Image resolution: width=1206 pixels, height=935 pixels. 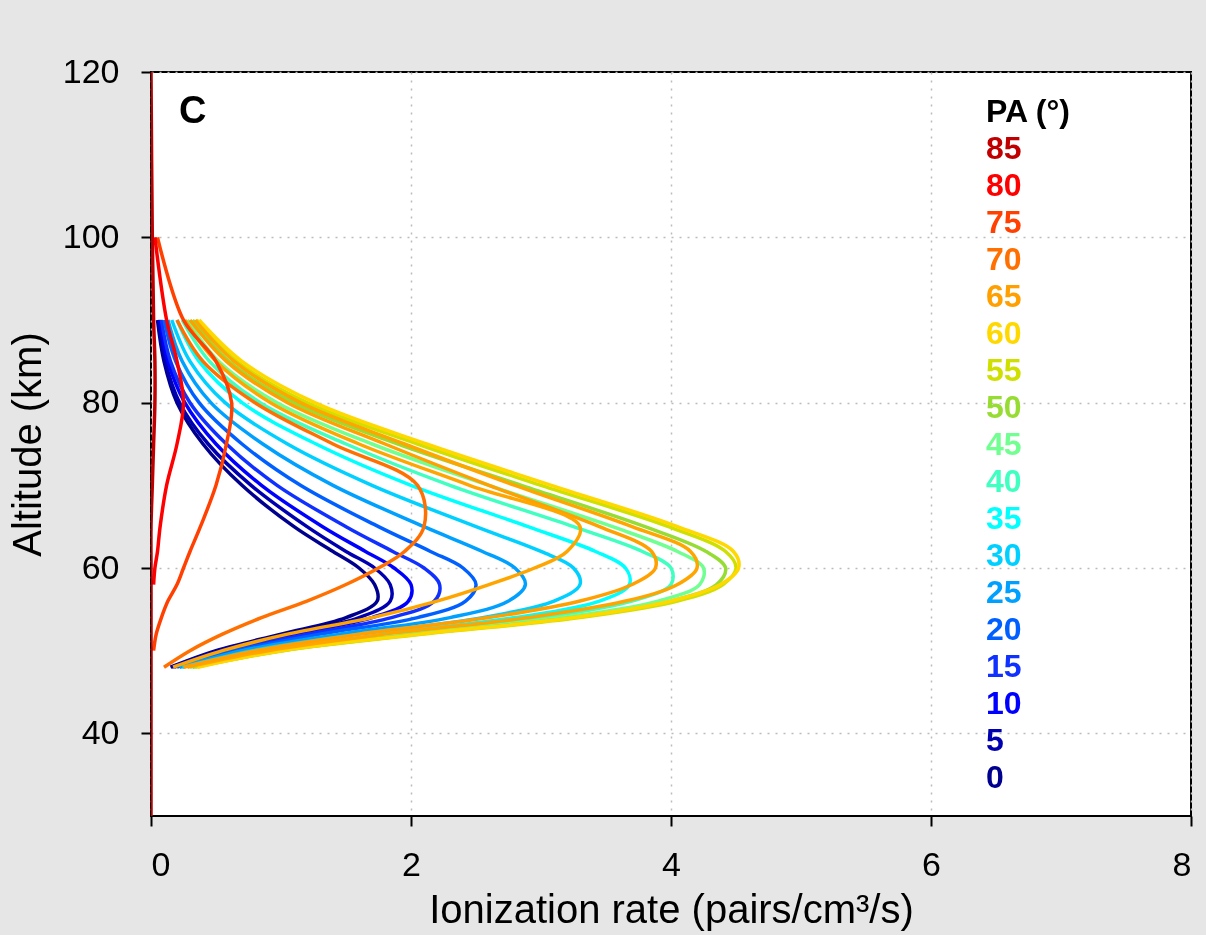 What do you see at coordinates (100, 401) in the screenshot?
I see `y-tick-label: 80` at bounding box center [100, 401].